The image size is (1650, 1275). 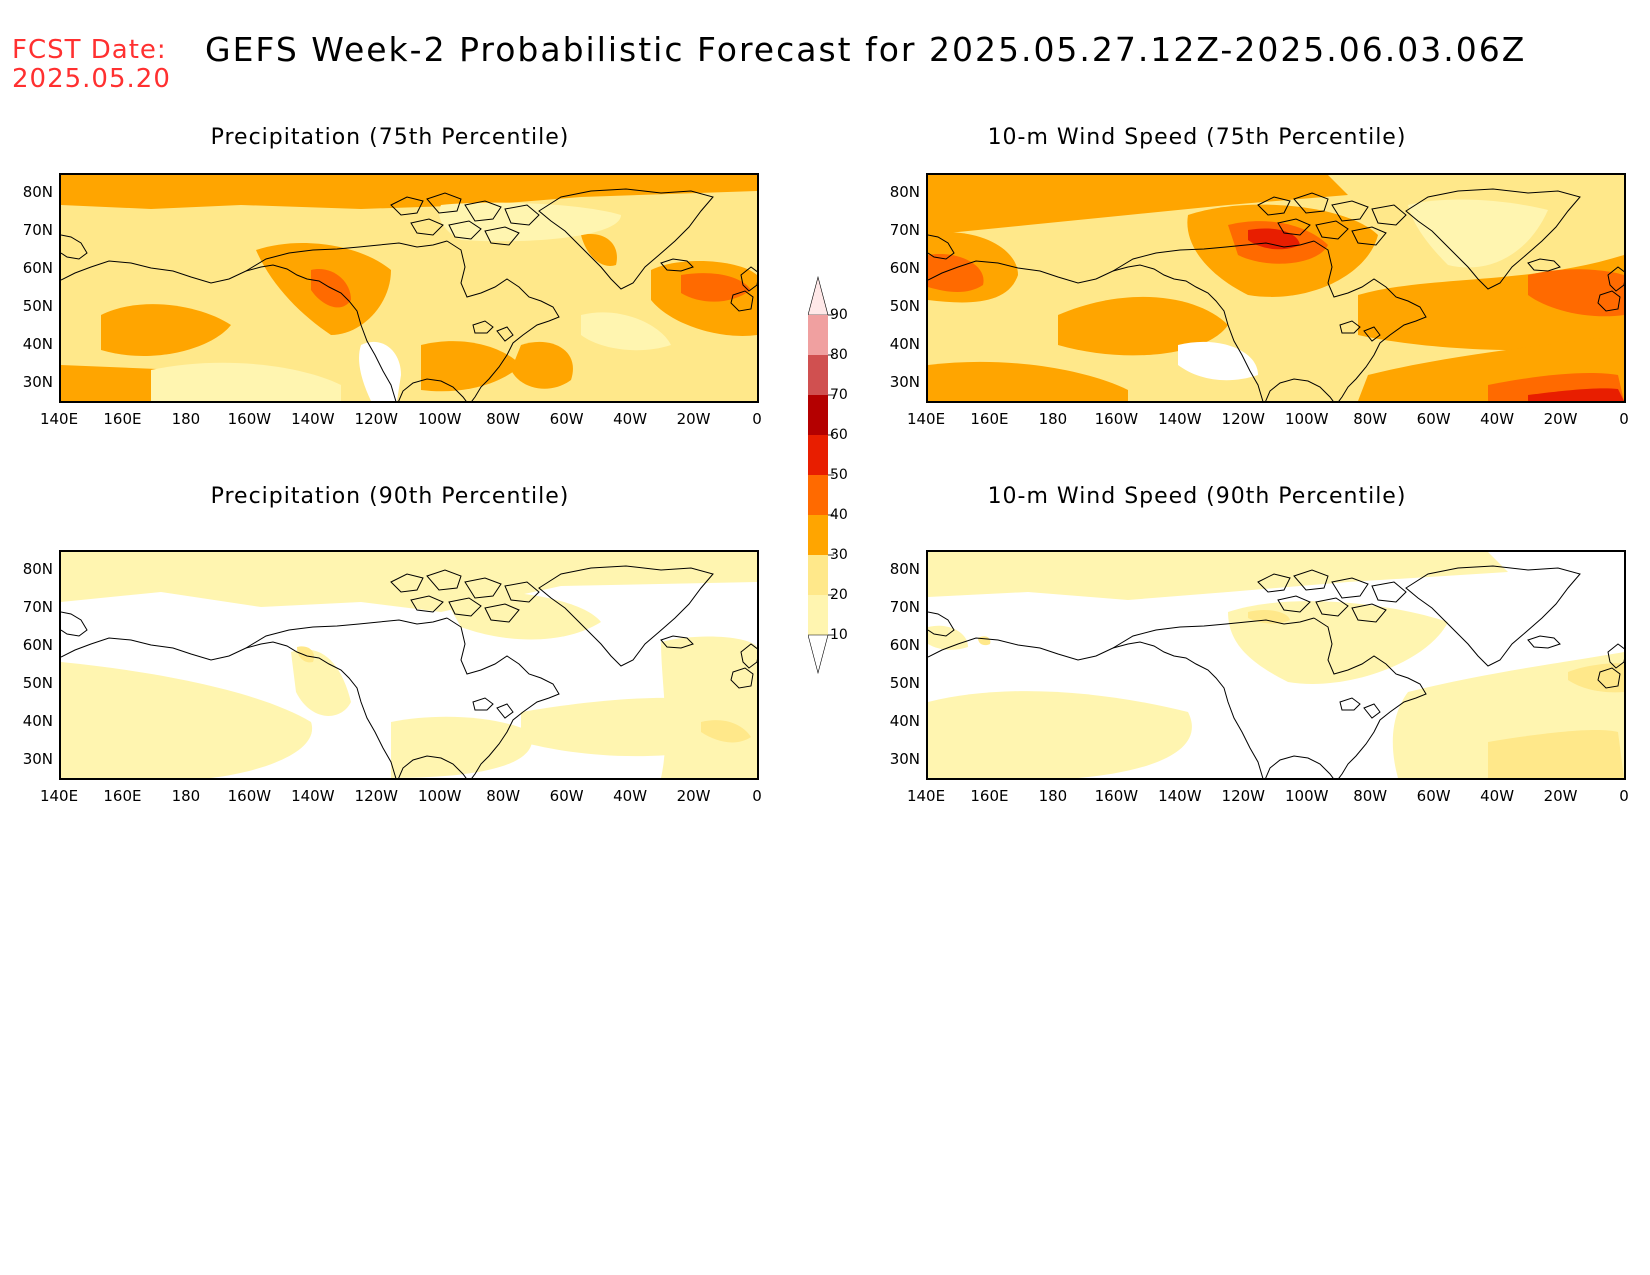 What do you see at coordinates (91, 79) in the screenshot?
I see `forecast-date-value: 2025.05.20` at bounding box center [91, 79].